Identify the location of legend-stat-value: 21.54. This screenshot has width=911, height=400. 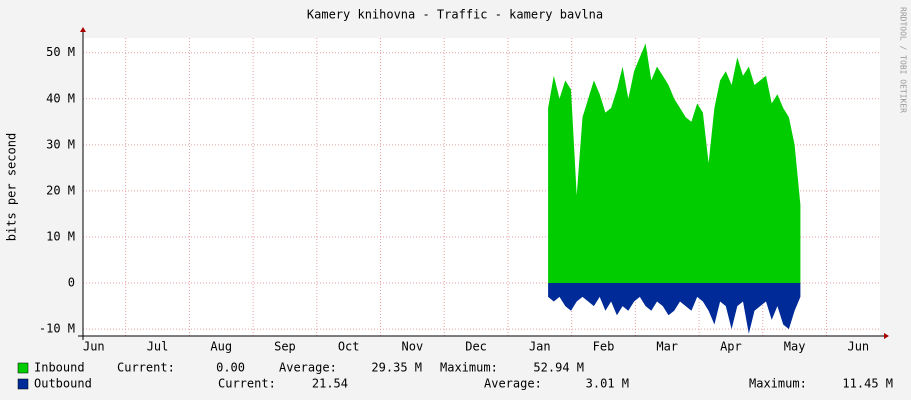
(330, 384).